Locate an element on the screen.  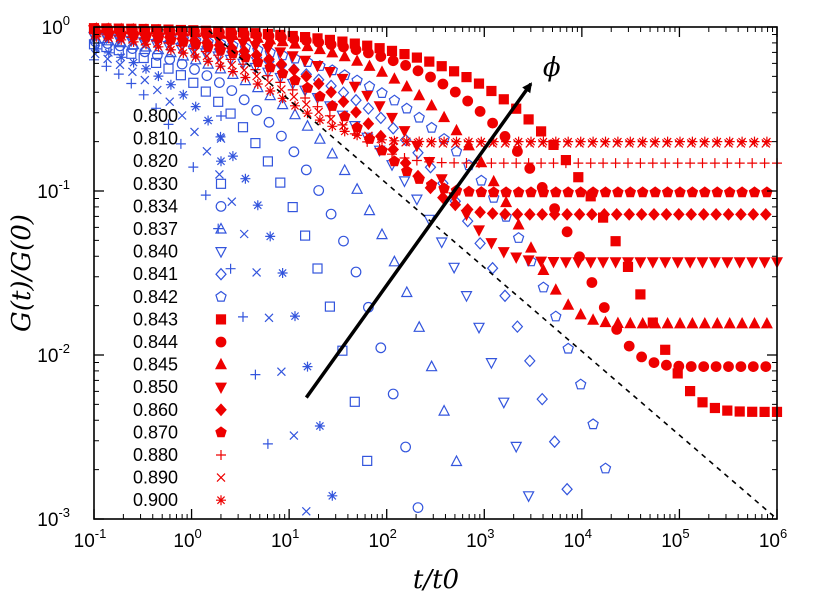
y-tick-exponent: -1 is located at coordinates (64, 184).